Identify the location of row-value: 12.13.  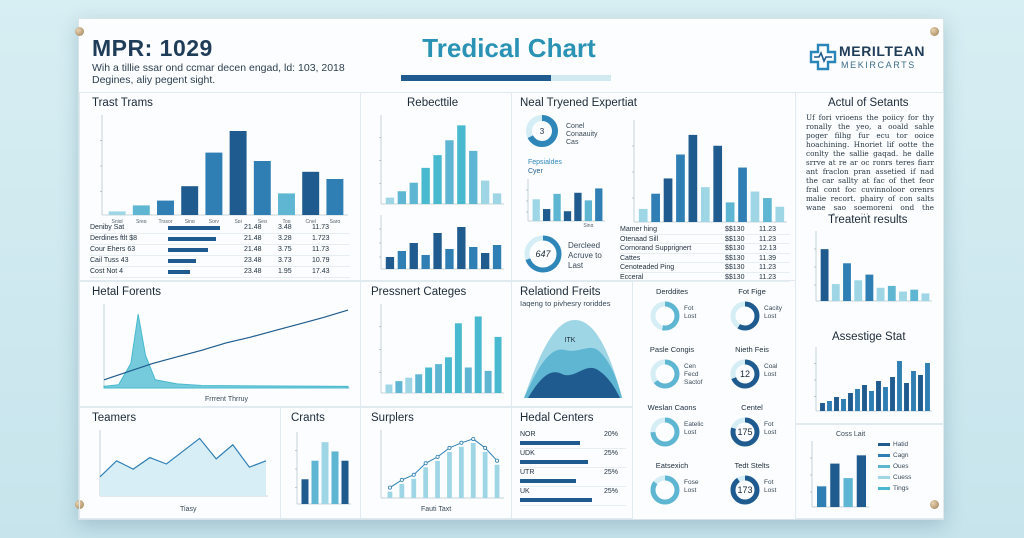
(768, 248).